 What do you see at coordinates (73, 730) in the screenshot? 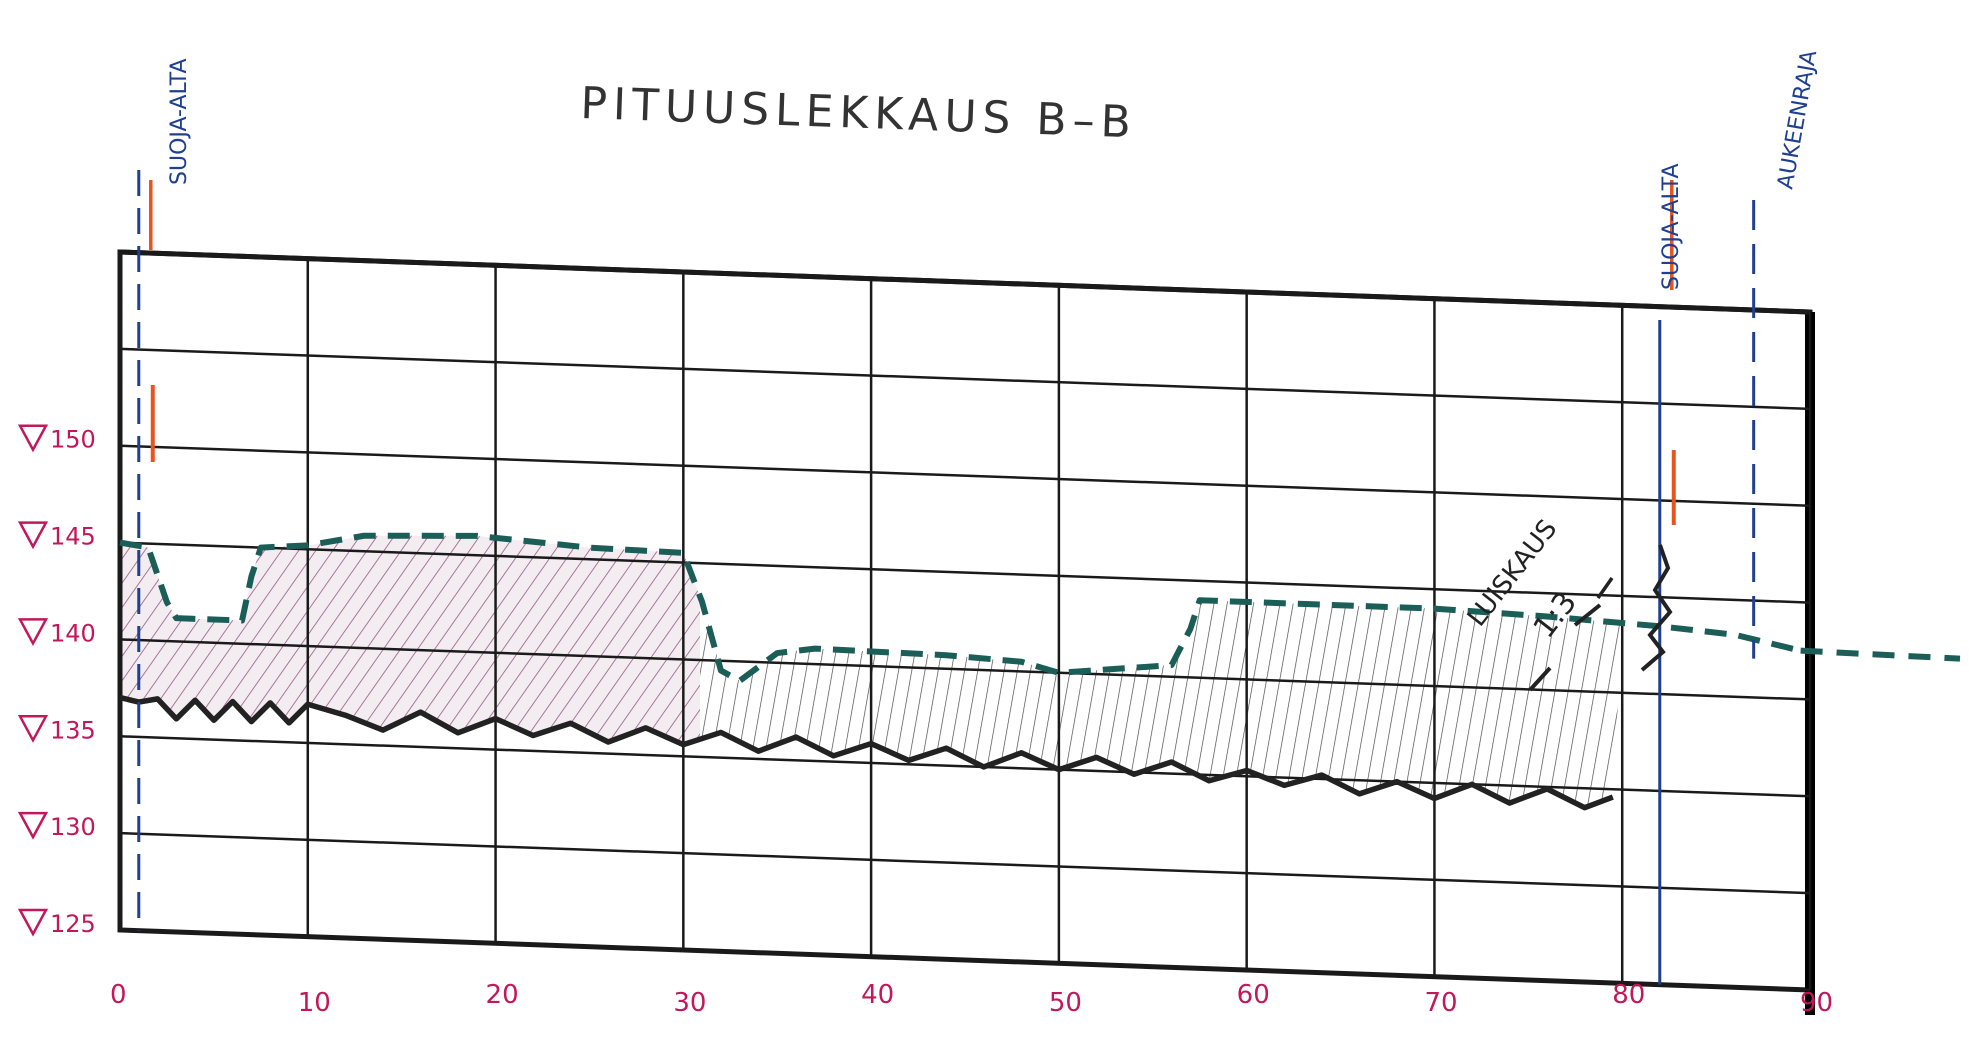
I see `y-tick-value: 135` at bounding box center [73, 730].